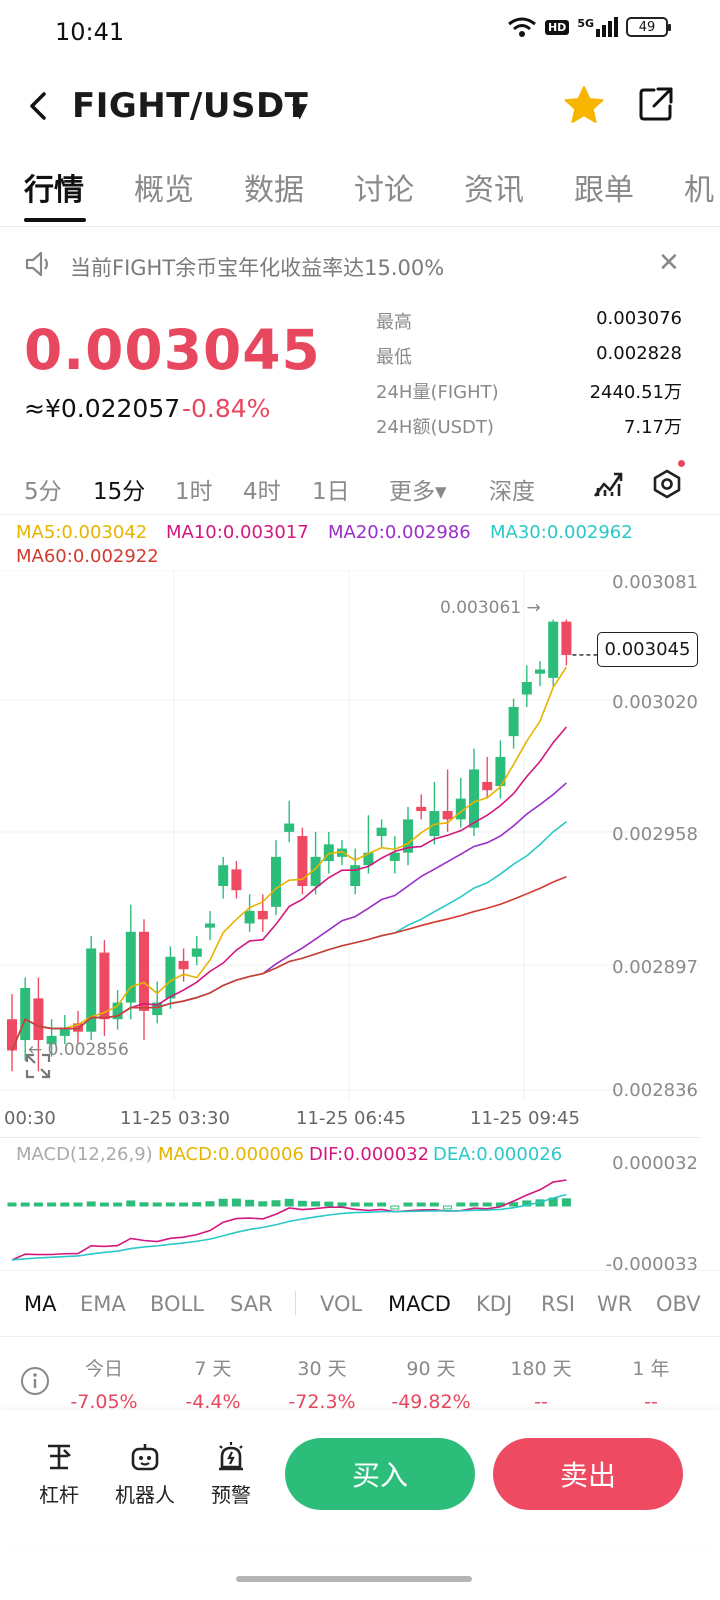  Describe the element at coordinates (494, 1304) in the screenshot. I see `ind-kdj: KDJ` at that location.